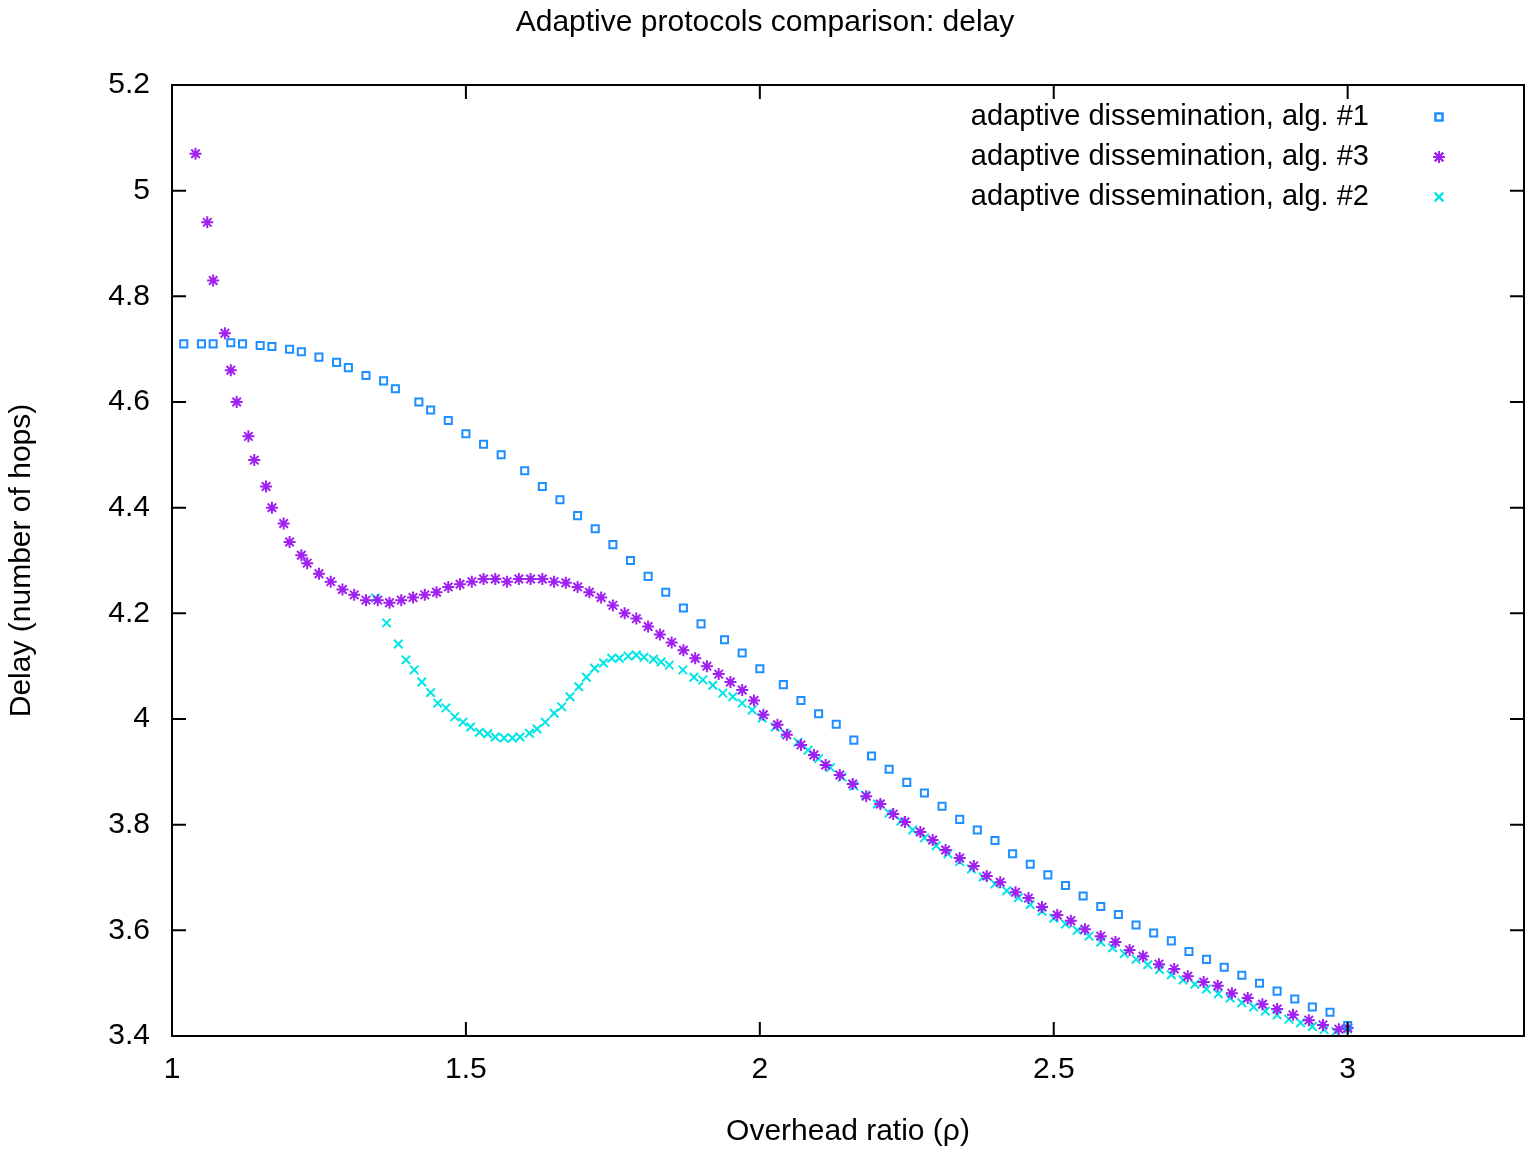 Image resolution: width=1532 pixels, height=1154 pixels. What do you see at coordinates (765, 21) in the screenshot?
I see `chart-title: Adaptive protocols comparison: delay` at bounding box center [765, 21].